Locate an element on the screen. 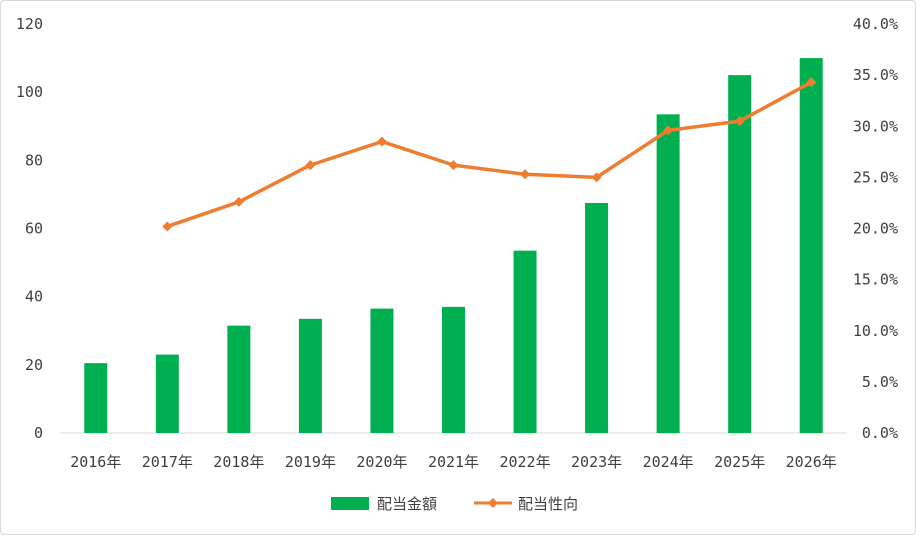  y-right-tick-label: 0.0% is located at coordinates (880, 433).